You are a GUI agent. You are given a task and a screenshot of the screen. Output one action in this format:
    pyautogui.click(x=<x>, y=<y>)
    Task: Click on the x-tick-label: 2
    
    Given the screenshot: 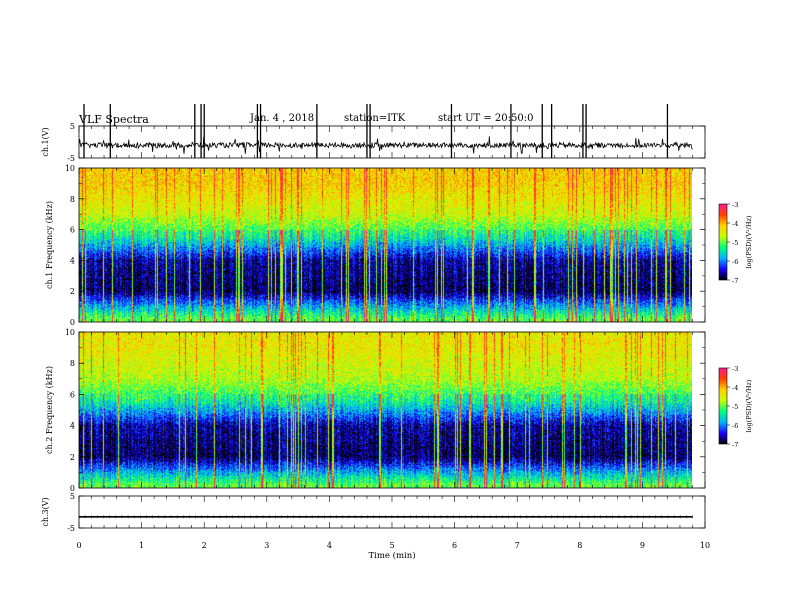 What is the action you would take?
    pyautogui.click(x=204, y=545)
    